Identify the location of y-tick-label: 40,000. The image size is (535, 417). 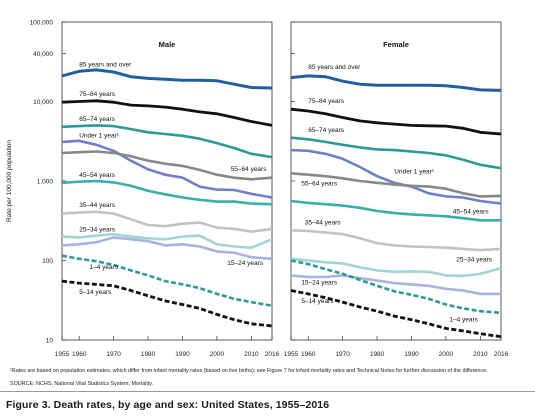
(43, 54).